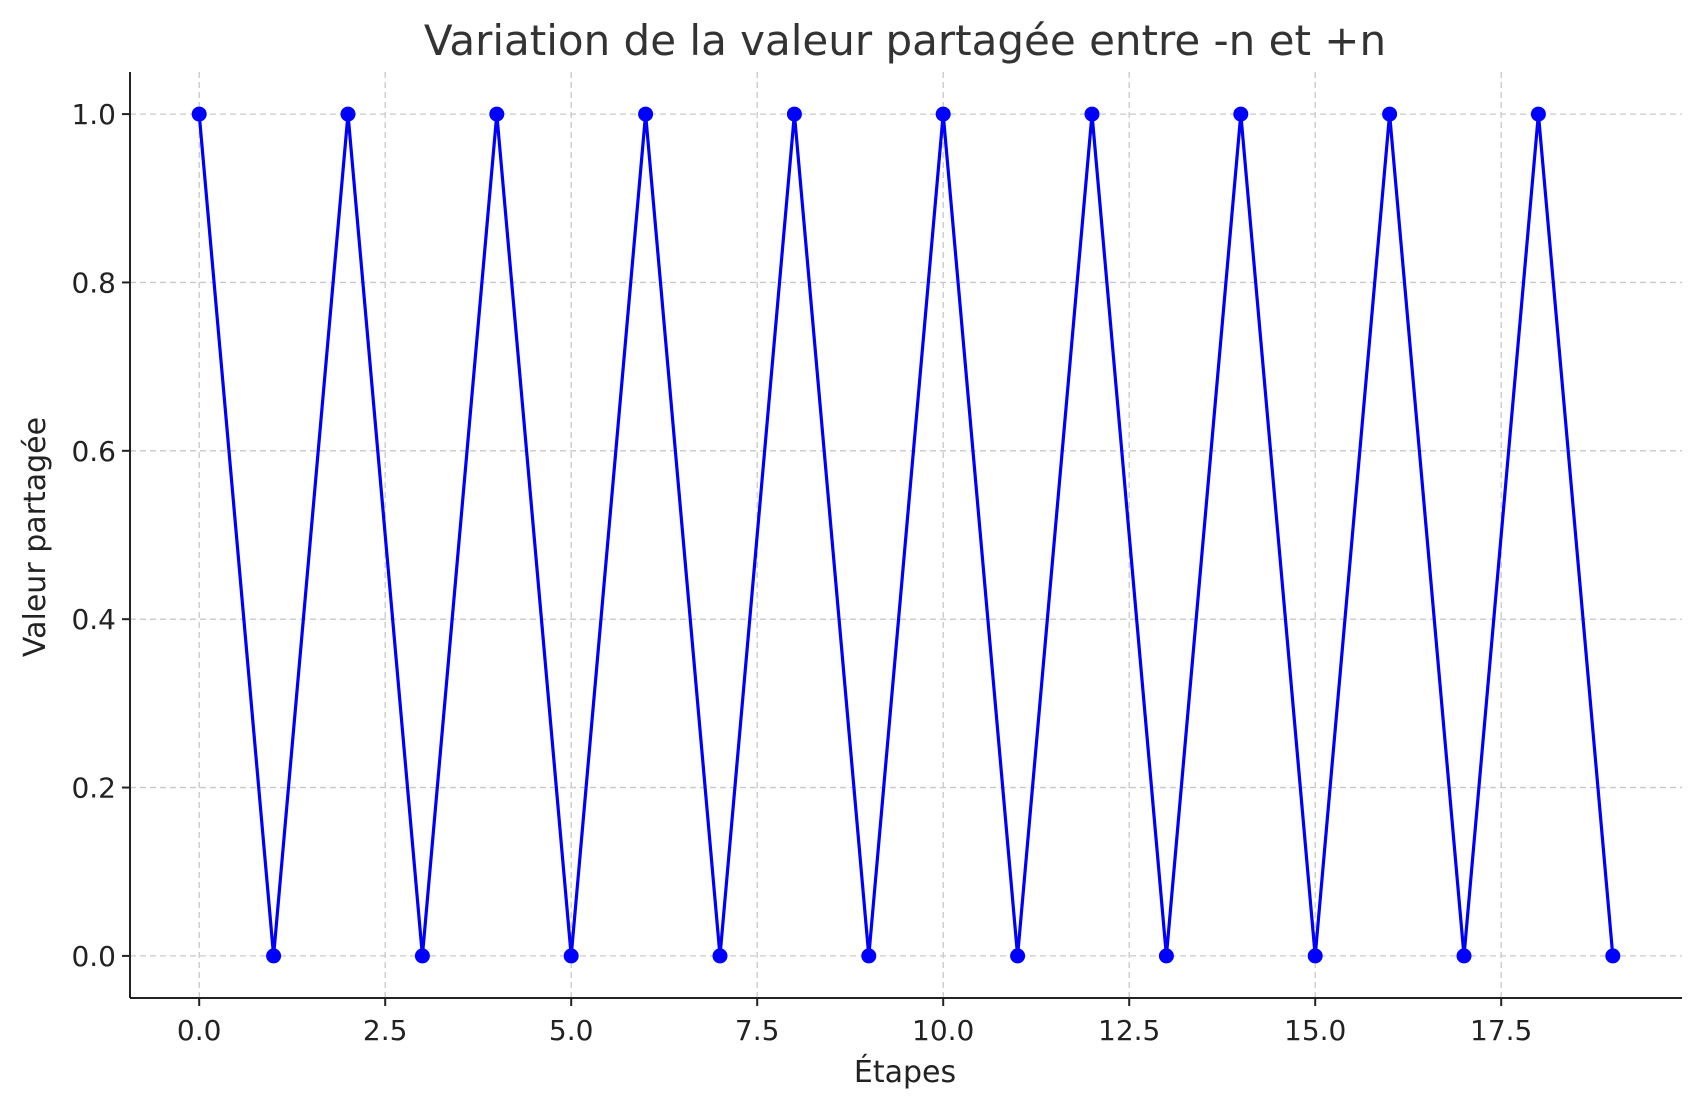 This screenshot has height=1109, width=1698. What do you see at coordinates (1501, 1030) in the screenshot?
I see `x-tick-label: 17.5` at bounding box center [1501, 1030].